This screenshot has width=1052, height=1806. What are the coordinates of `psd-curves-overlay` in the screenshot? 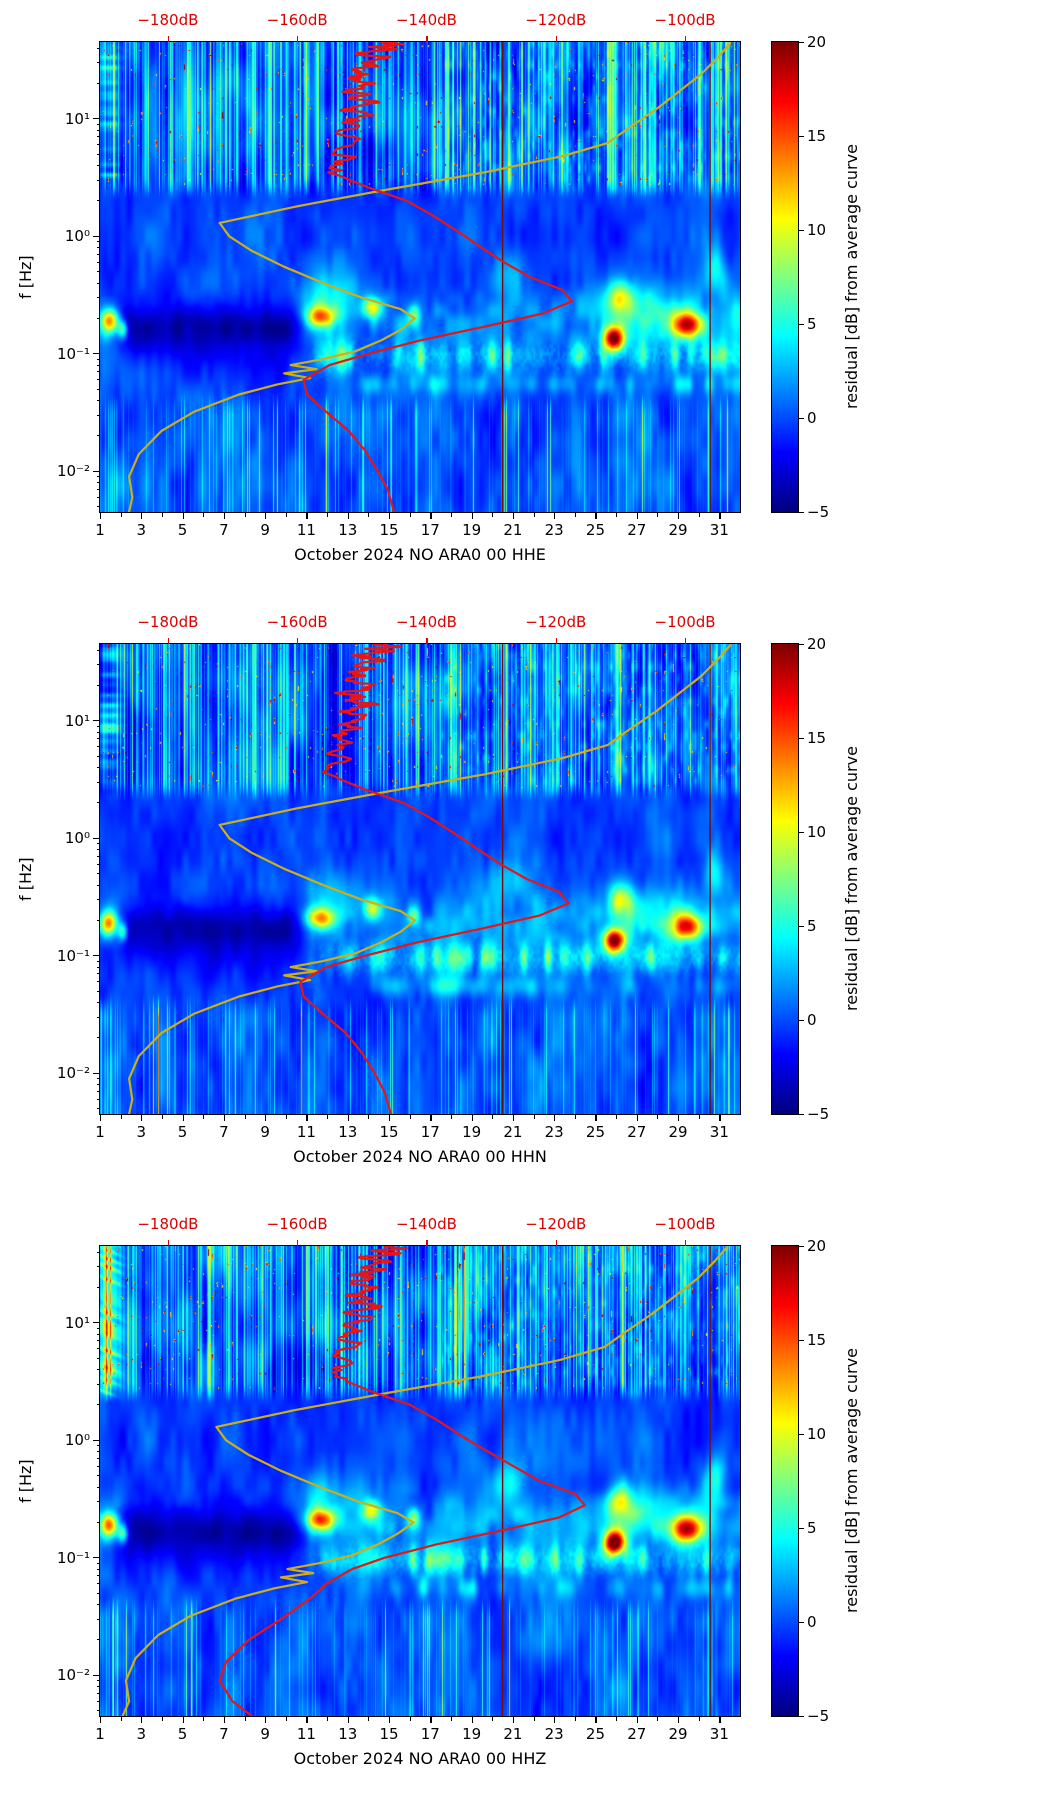 It's located at (430, 879).